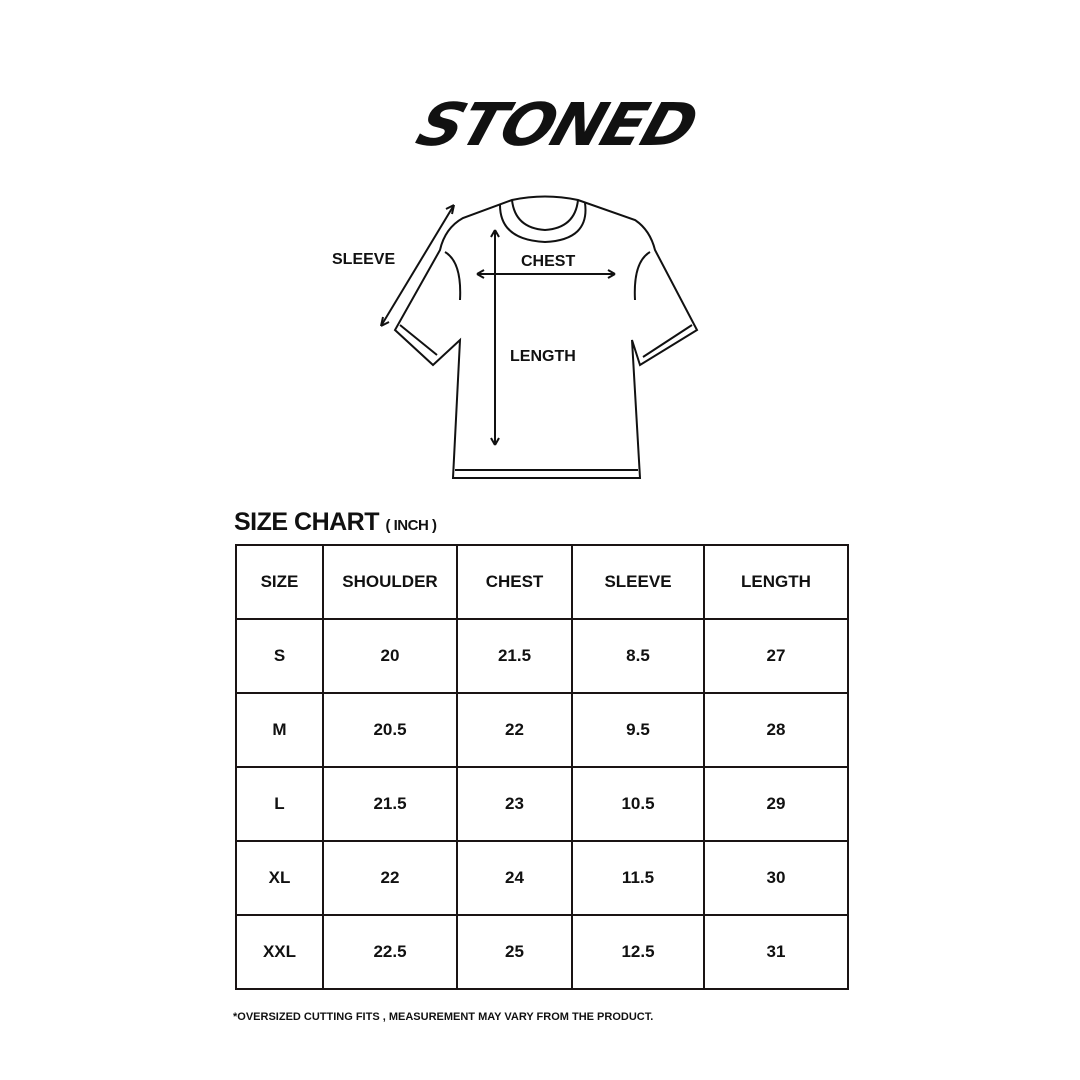 The image size is (1080, 1080). I want to click on table-cell: XL, so click(279, 878).